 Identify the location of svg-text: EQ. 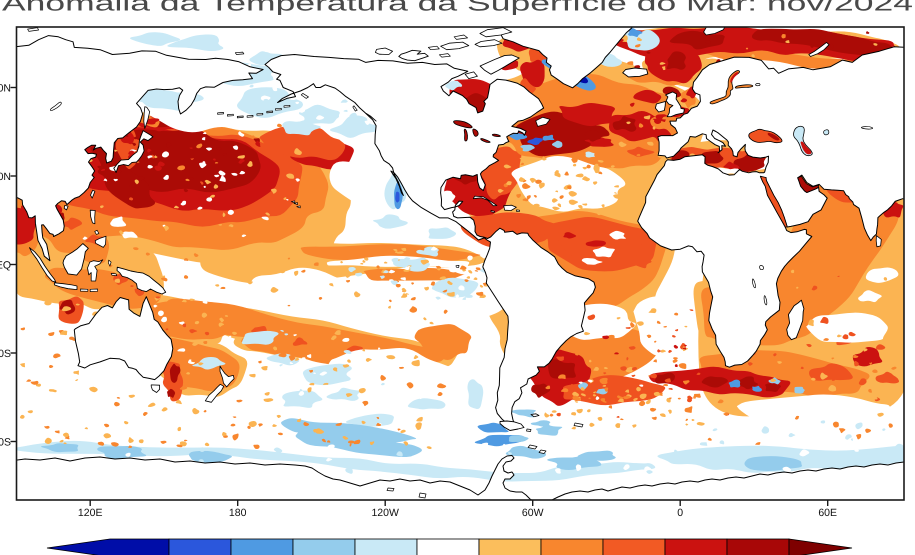
(5, 265).